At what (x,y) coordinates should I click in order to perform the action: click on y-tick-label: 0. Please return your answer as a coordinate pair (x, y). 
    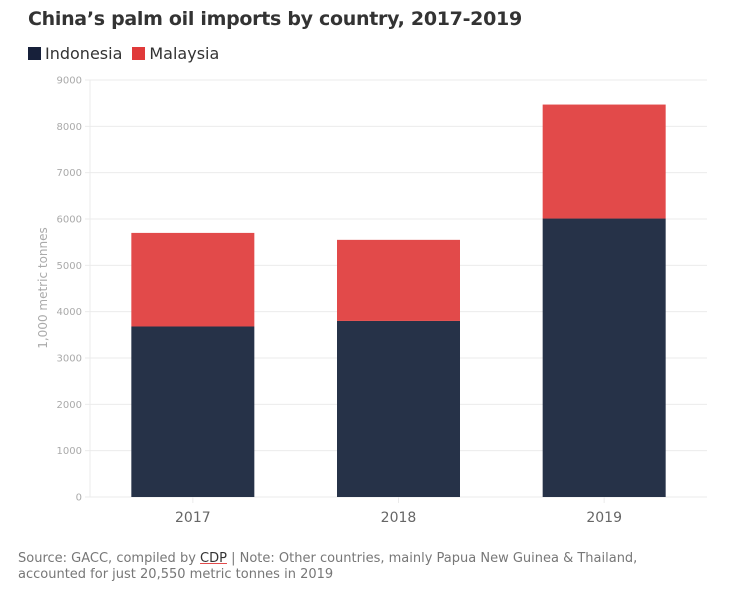
    Looking at the image, I should click on (79, 498).